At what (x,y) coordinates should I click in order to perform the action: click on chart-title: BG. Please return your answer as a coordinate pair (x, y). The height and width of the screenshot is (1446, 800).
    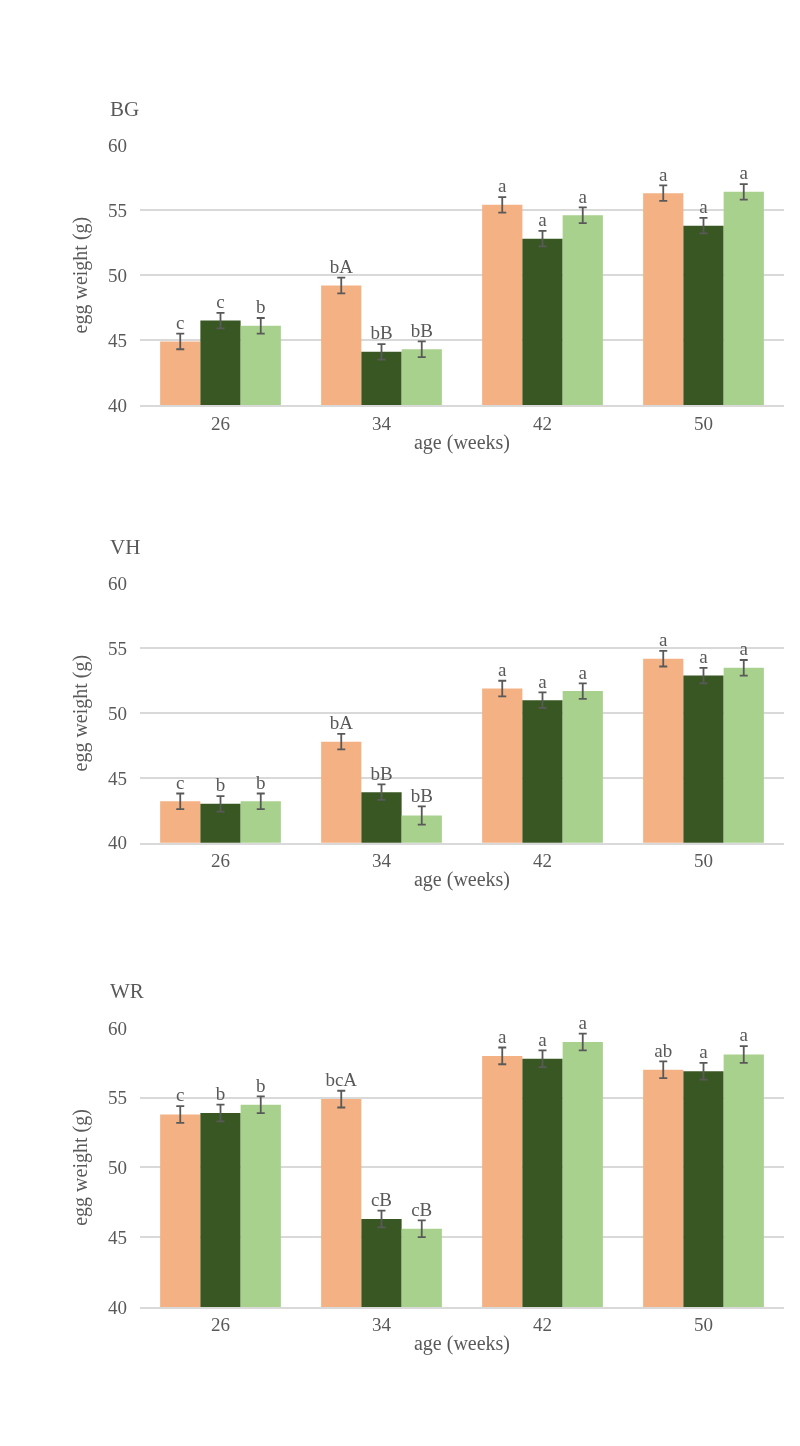
    Looking at the image, I should click on (125, 109).